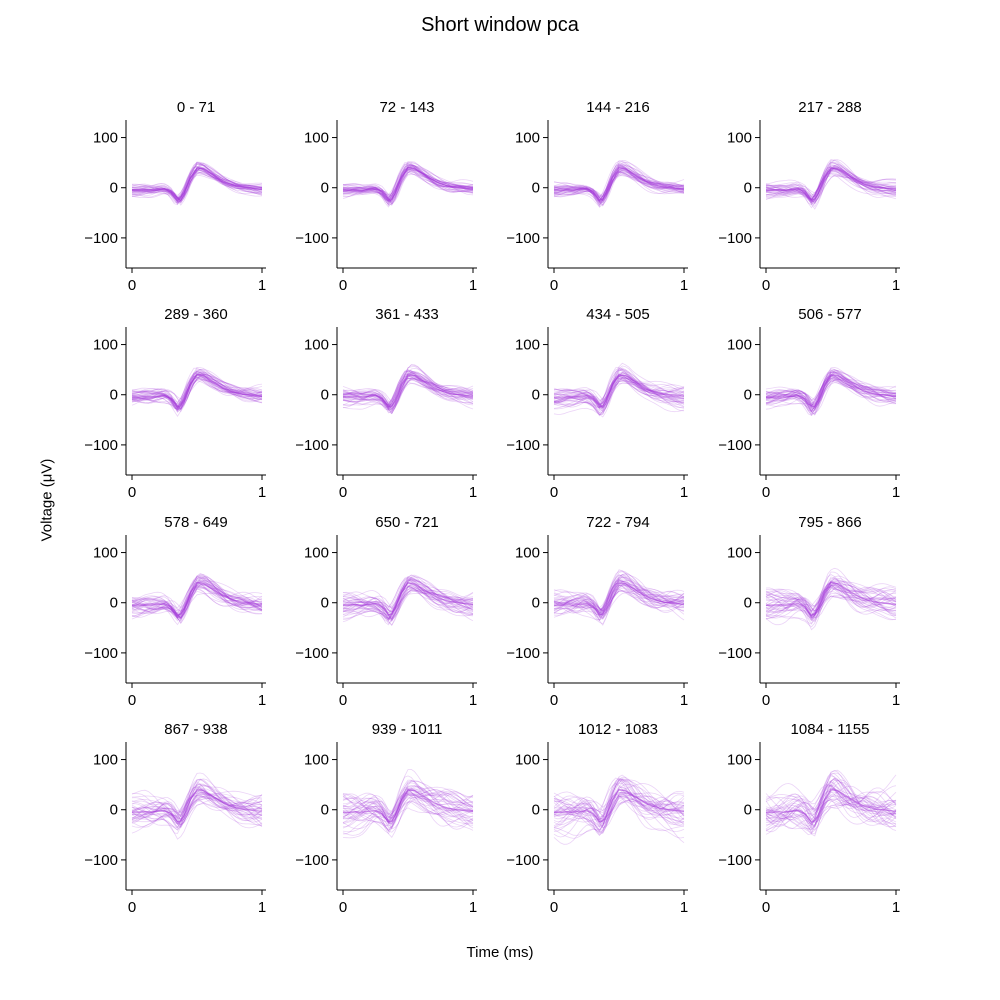 This screenshot has height=1000, width=1000. Describe the element at coordinates (735, 238) in the screenshot. I see `y-tick-label: −100` at that location.